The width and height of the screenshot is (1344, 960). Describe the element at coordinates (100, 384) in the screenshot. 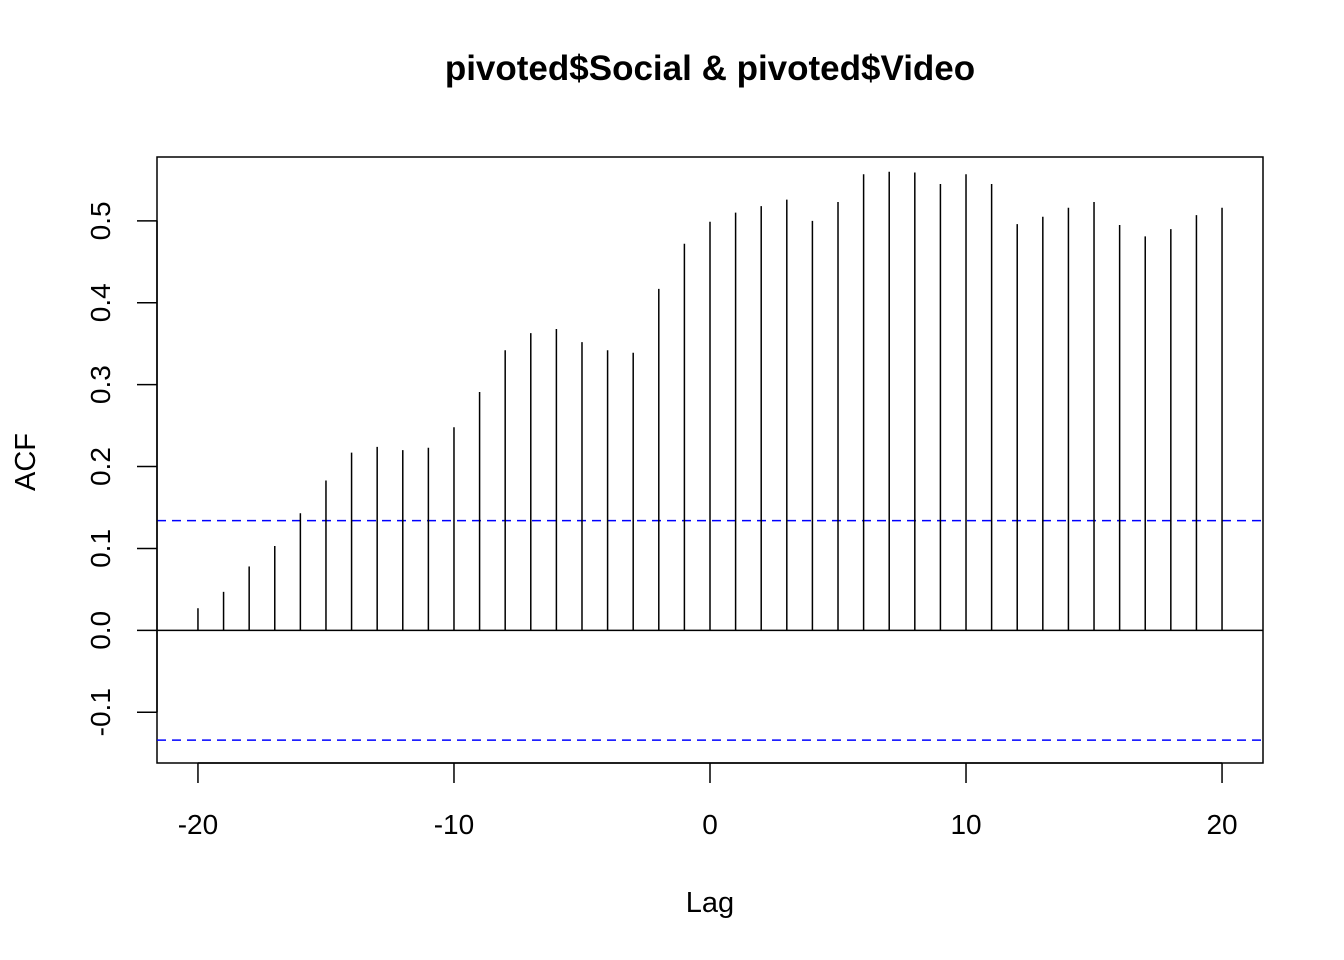

I see `y-tick-label: 0.3` at that location.